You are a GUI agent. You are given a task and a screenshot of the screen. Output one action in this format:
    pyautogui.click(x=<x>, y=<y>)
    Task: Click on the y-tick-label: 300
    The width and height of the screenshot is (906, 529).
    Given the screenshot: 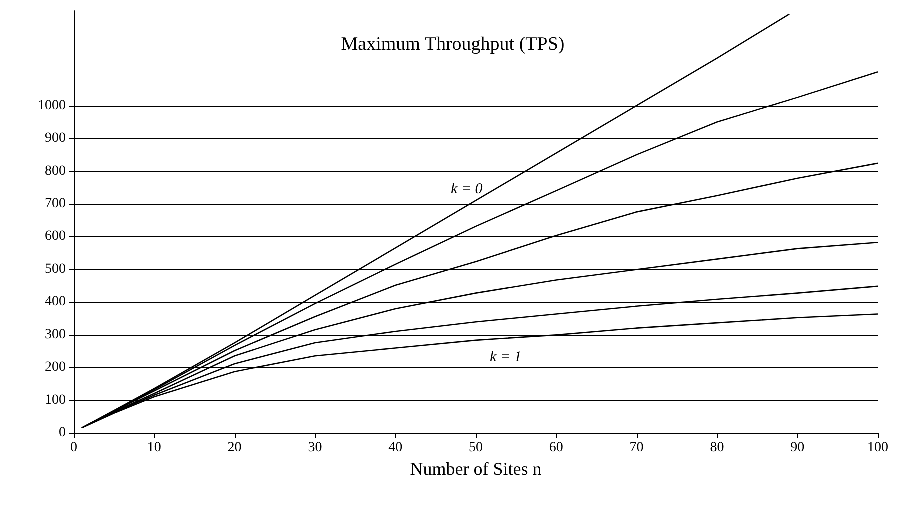 What is the action you would take?
    pyautogui.click(x=55, y=334)
    